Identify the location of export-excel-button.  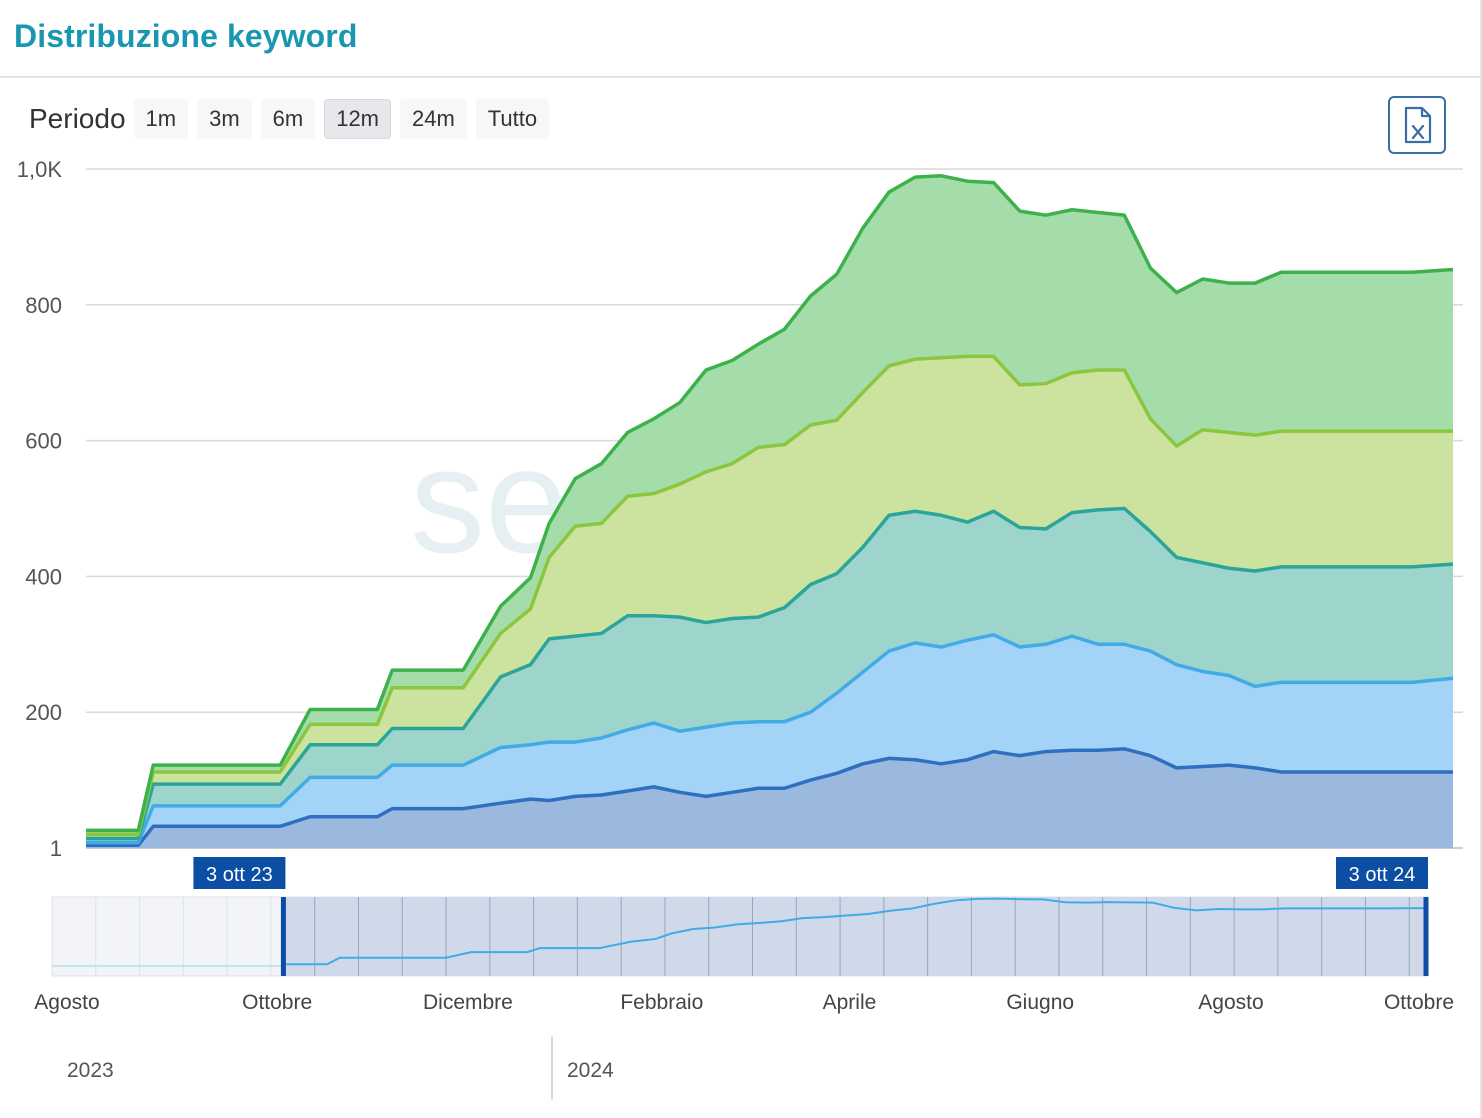
(1417, 125).